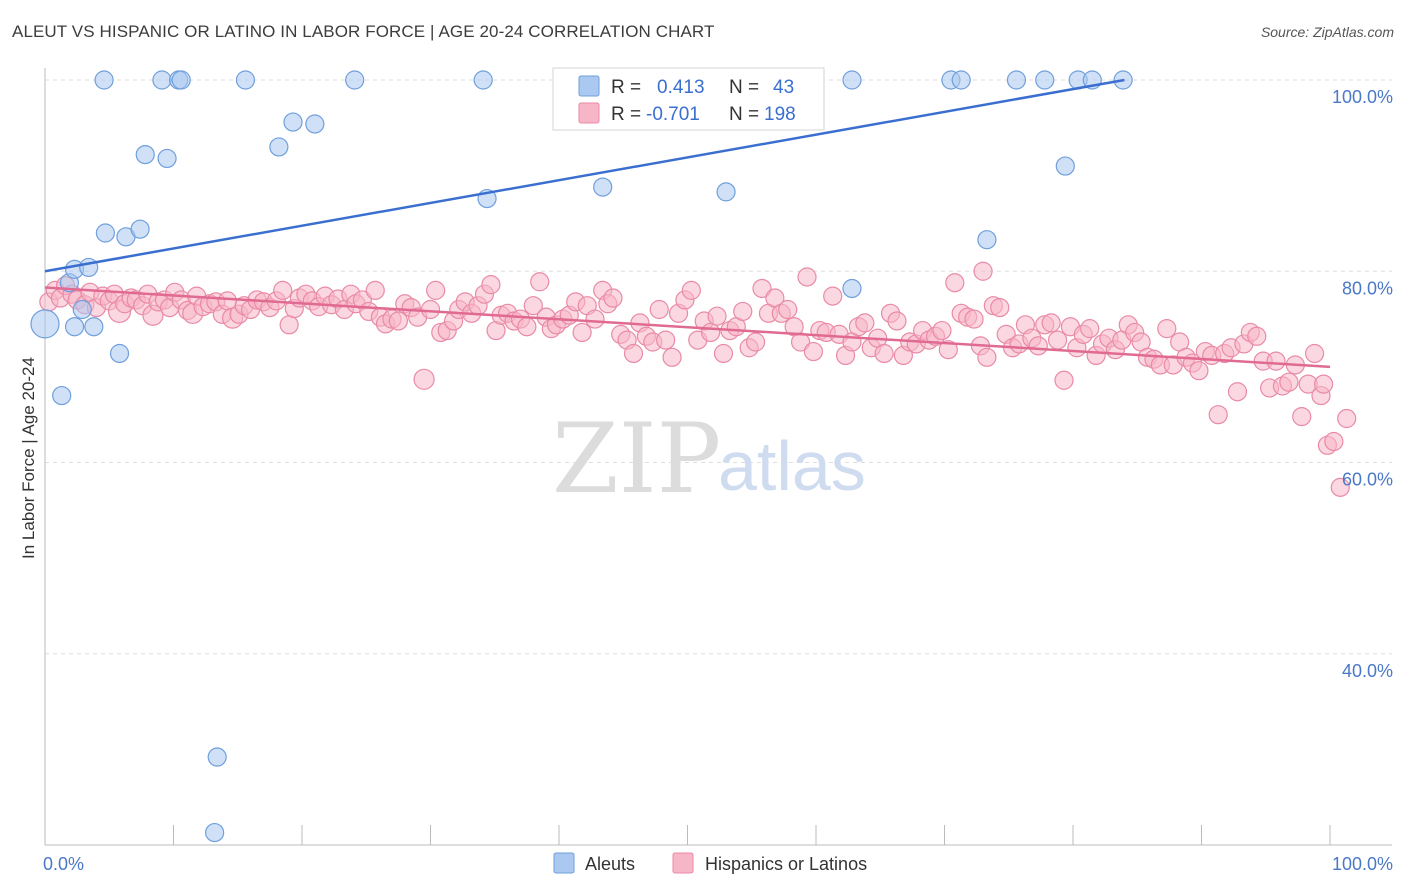 The width and height of the screenshot is (1406, 892). I want to click on watermark: ZIP atlas, so click(709, 459).